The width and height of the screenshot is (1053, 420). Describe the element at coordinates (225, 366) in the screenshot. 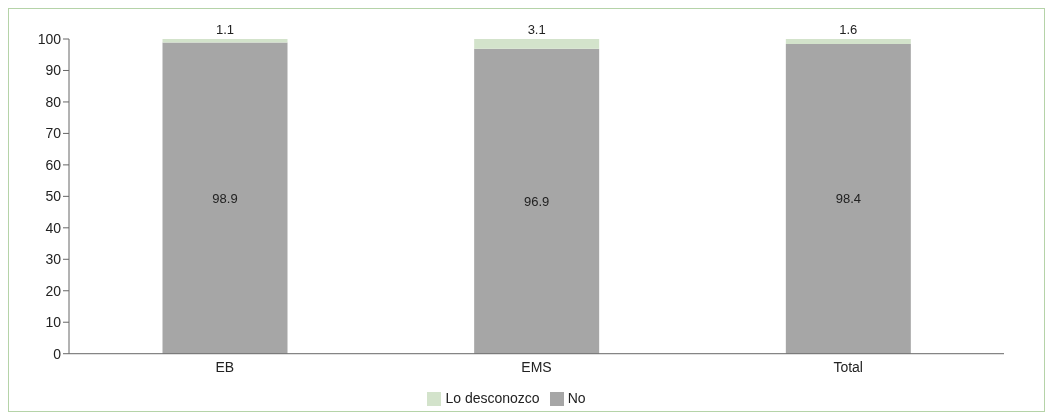

I see `x-tick-label: EB` at that location.